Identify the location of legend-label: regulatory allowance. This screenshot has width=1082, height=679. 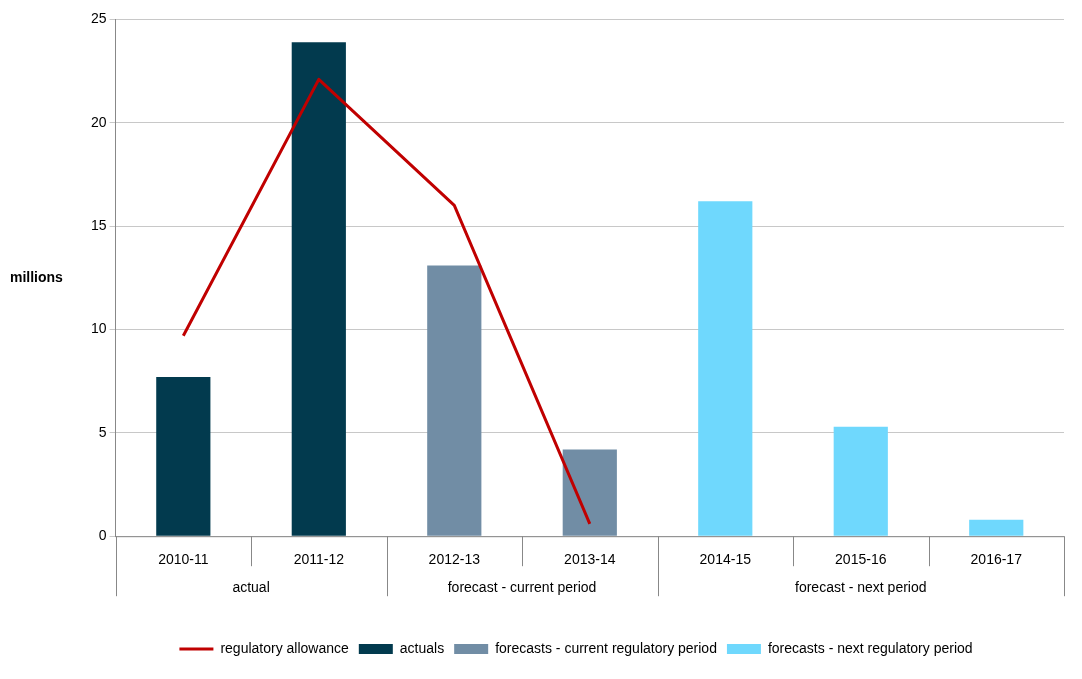
(285, 647).